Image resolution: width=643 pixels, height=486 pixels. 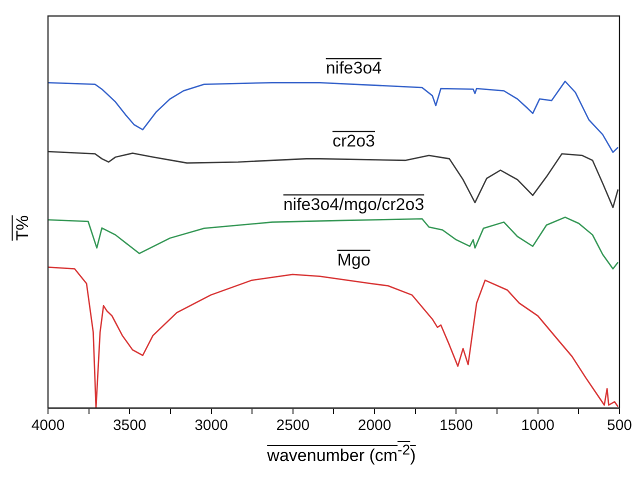 What do you see at coordinates (293, 425) in the screenshot?
I see `x-tick-label: 2500` at bounding box center [293, 425].